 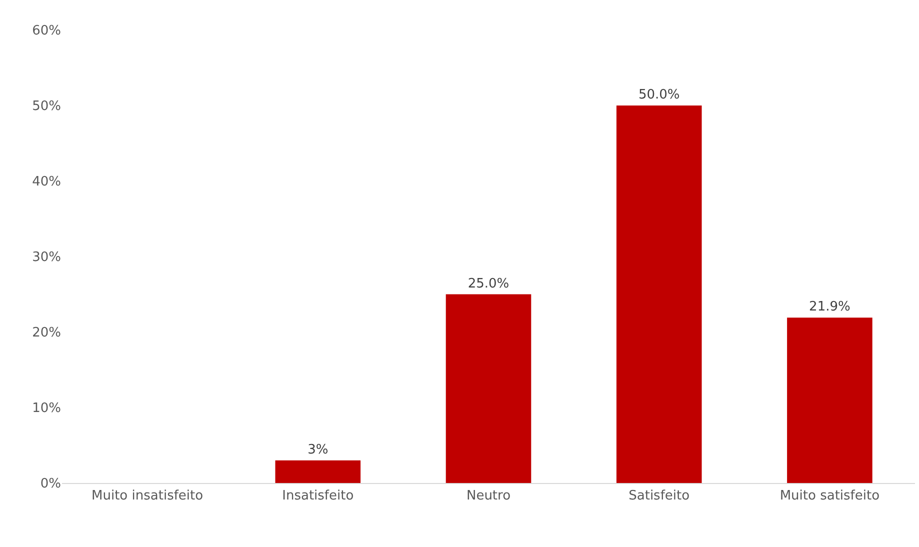 I want to click on y-tick-label: 60%, so click(x=46, y=31).